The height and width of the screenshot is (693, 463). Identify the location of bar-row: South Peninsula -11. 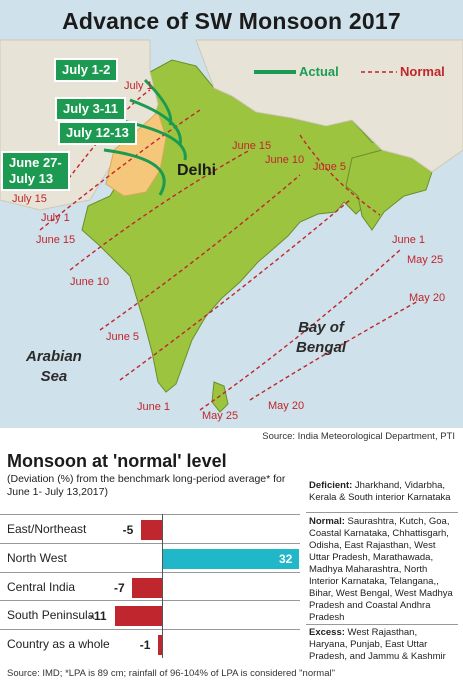
(150, 614).